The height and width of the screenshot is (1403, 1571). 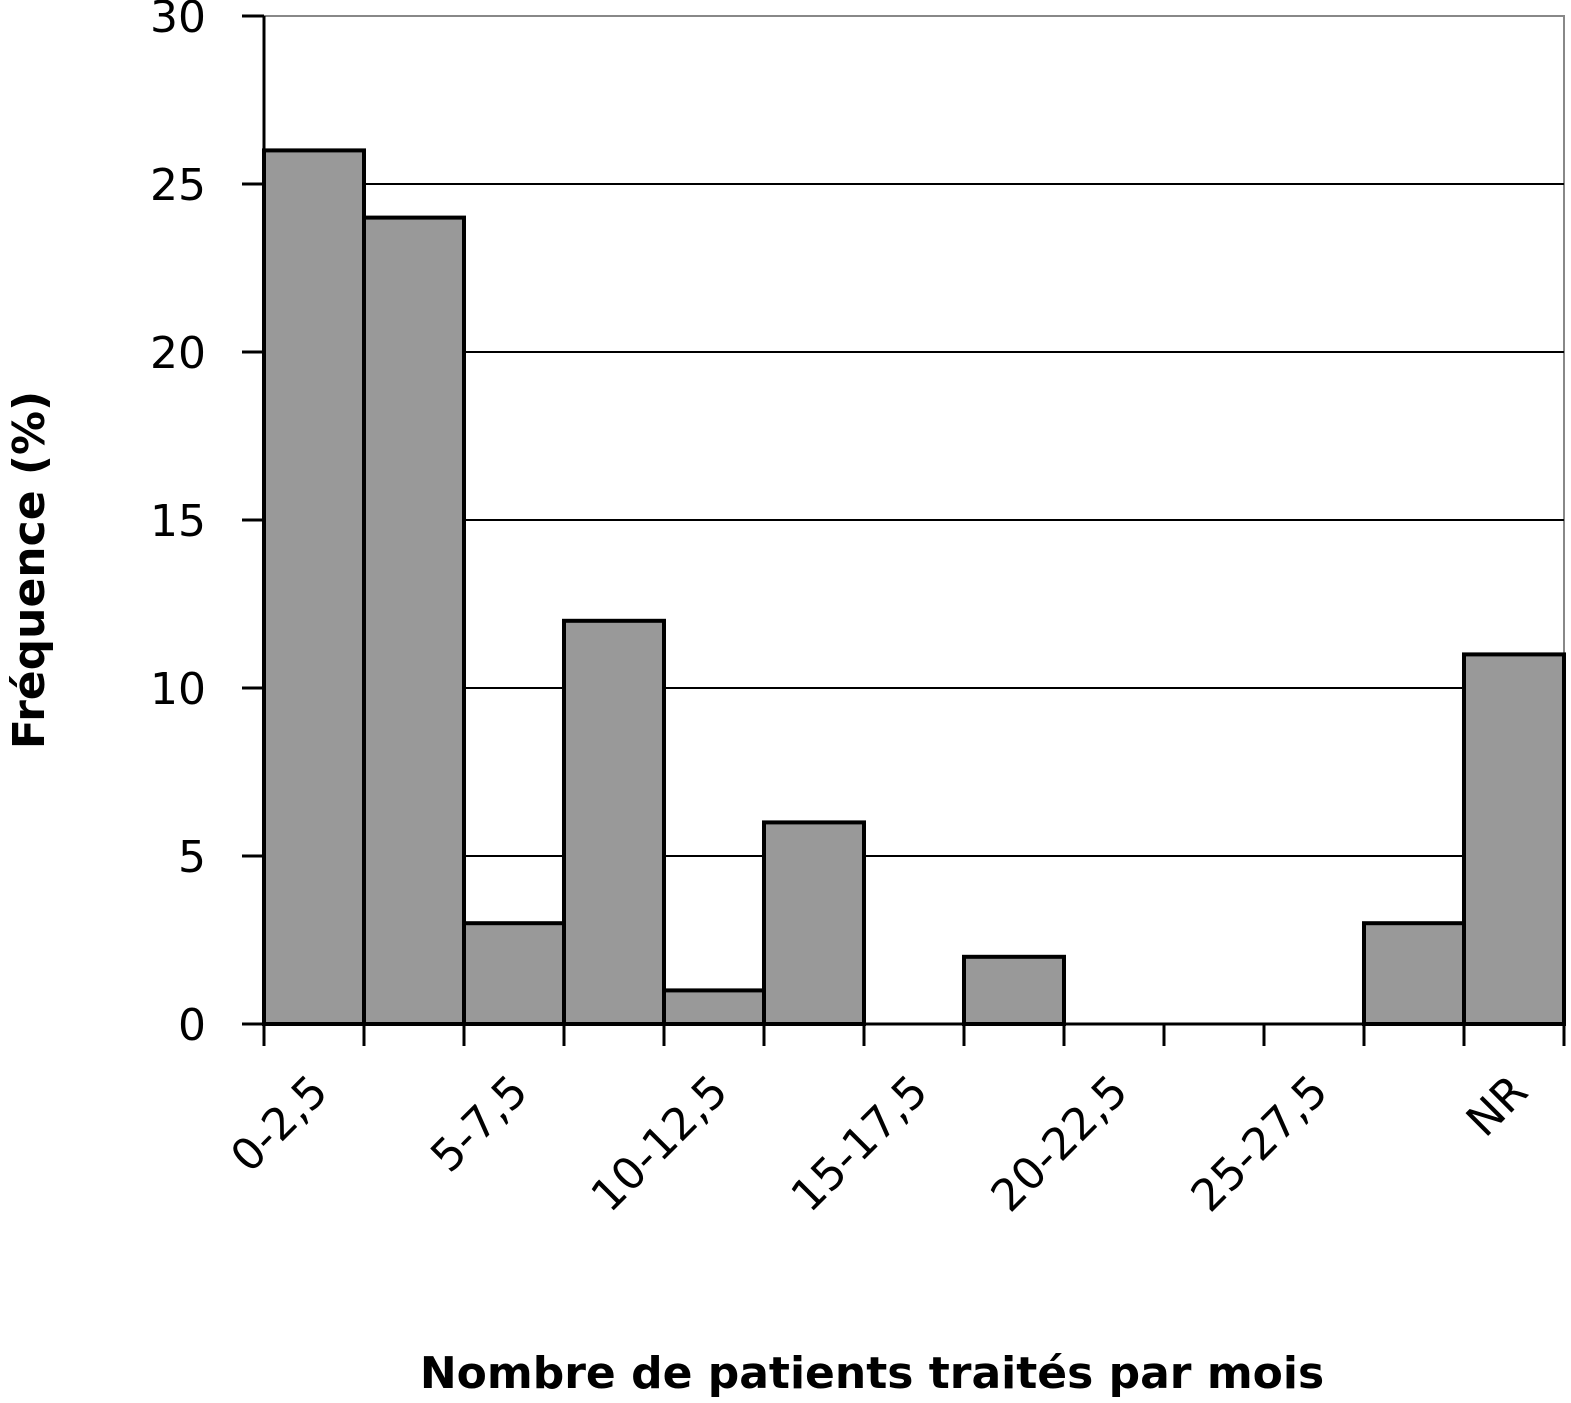 What do you see at coordinates (1414, 974) in the screenshot?
I see `bar-27,5-30` at bounding box center [1414, 974].